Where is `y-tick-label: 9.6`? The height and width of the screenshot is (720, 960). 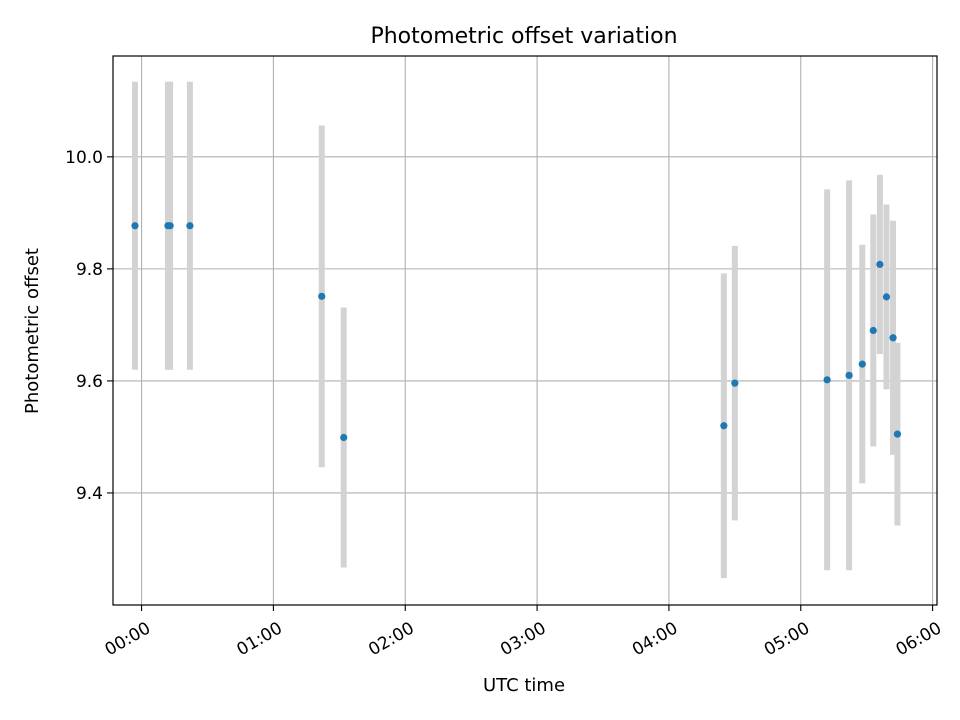
y-tick-label: 9.6 is located at coordinates (89, 382).